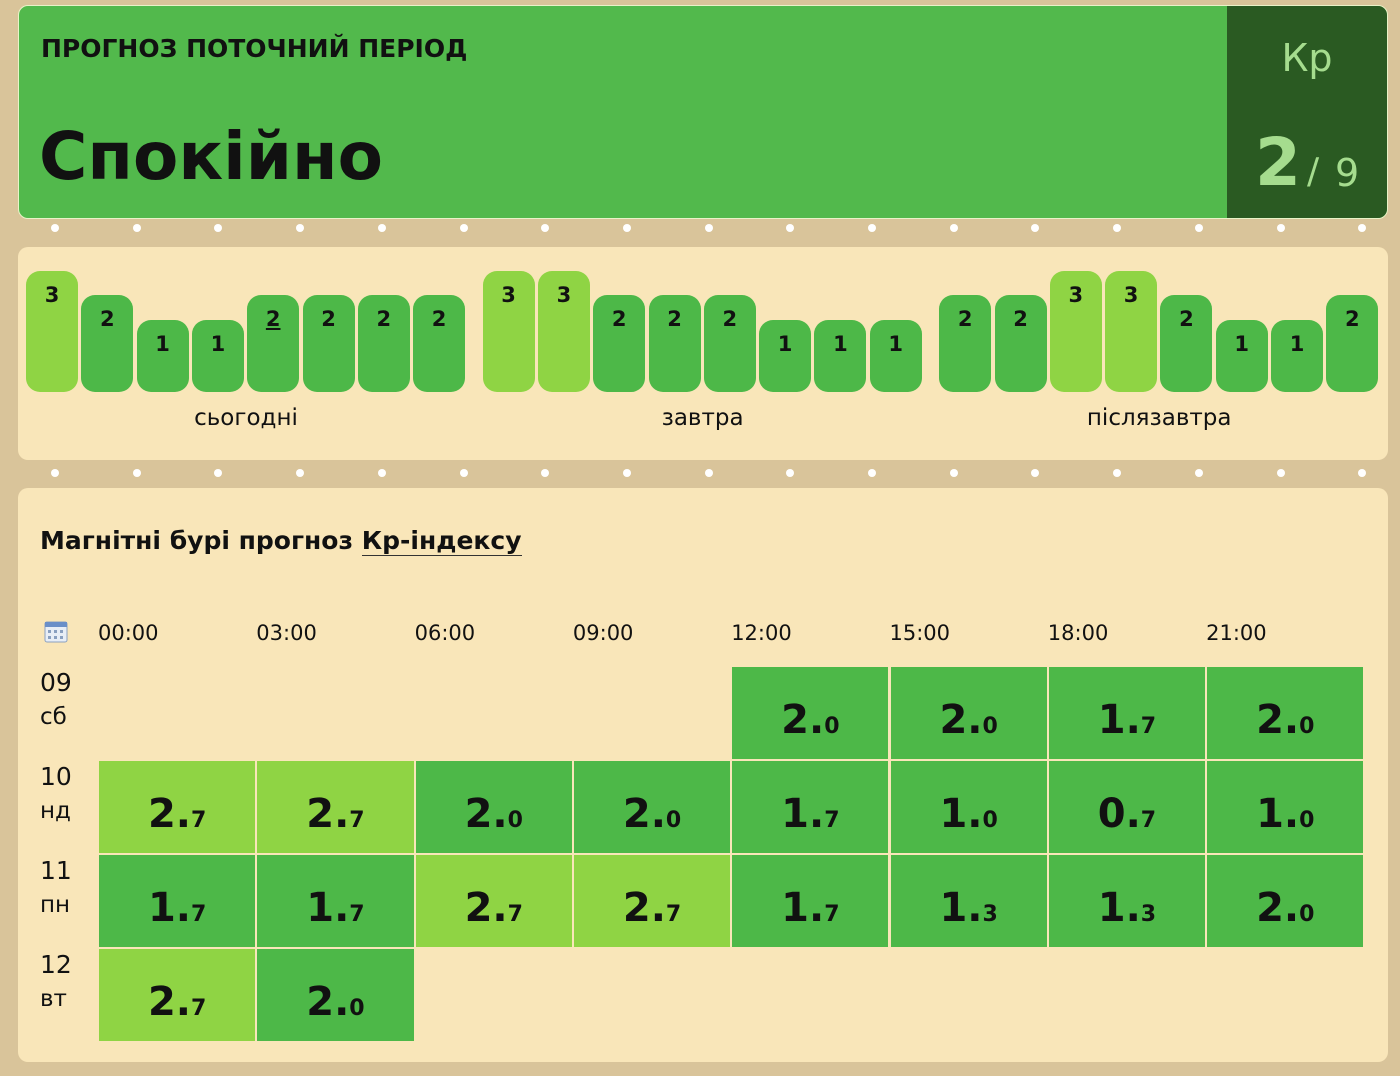 This screenshot has height=1076, width=1400. What do you see at coordinates (441, 541) in the screenshot?
I see `title-link: Кр-індексу` at bounding box center [441, 541].